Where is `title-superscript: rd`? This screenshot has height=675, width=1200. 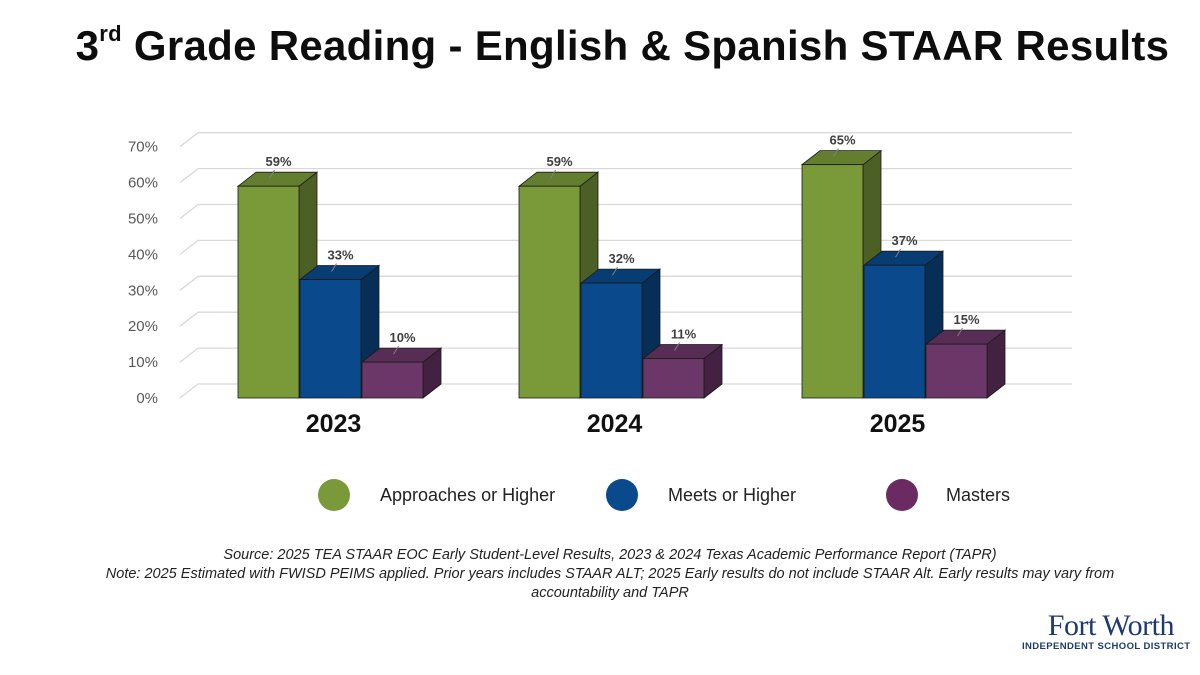
title-superscript: rd is located at coordinates (110, 33).